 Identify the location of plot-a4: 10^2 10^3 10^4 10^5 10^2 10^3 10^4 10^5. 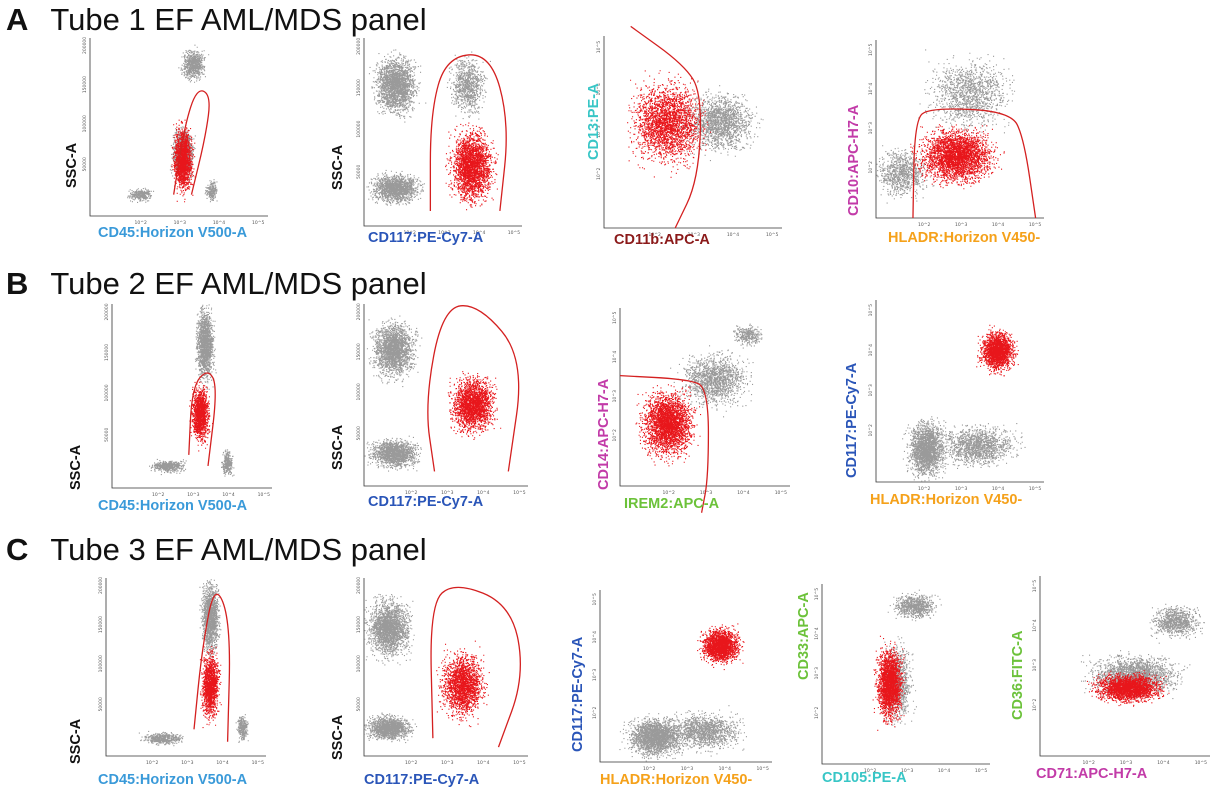
(955, 145).